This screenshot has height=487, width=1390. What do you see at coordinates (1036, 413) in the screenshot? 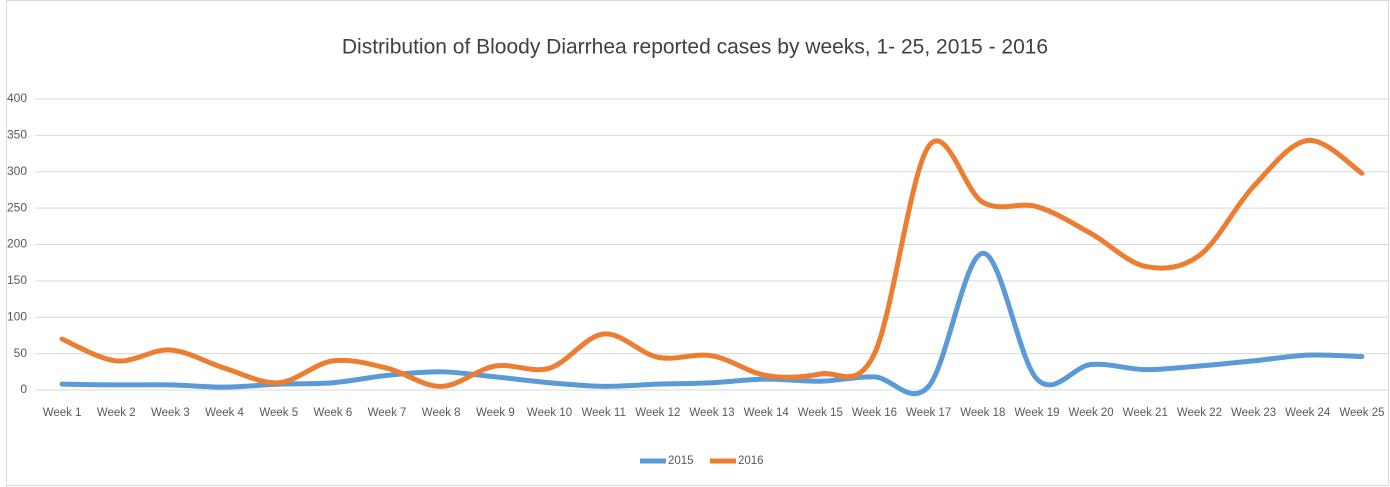
I see `x-tick-label: Week 19` at bounding box center [1036, 413].